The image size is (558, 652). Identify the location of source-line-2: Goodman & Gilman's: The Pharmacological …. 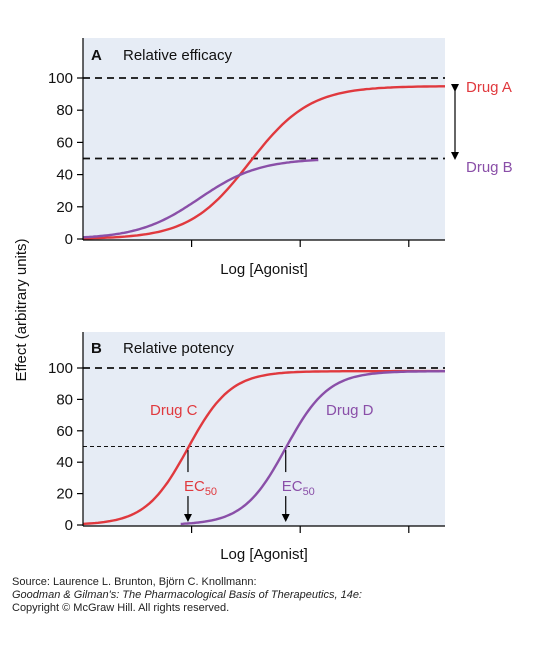
(187, 595).